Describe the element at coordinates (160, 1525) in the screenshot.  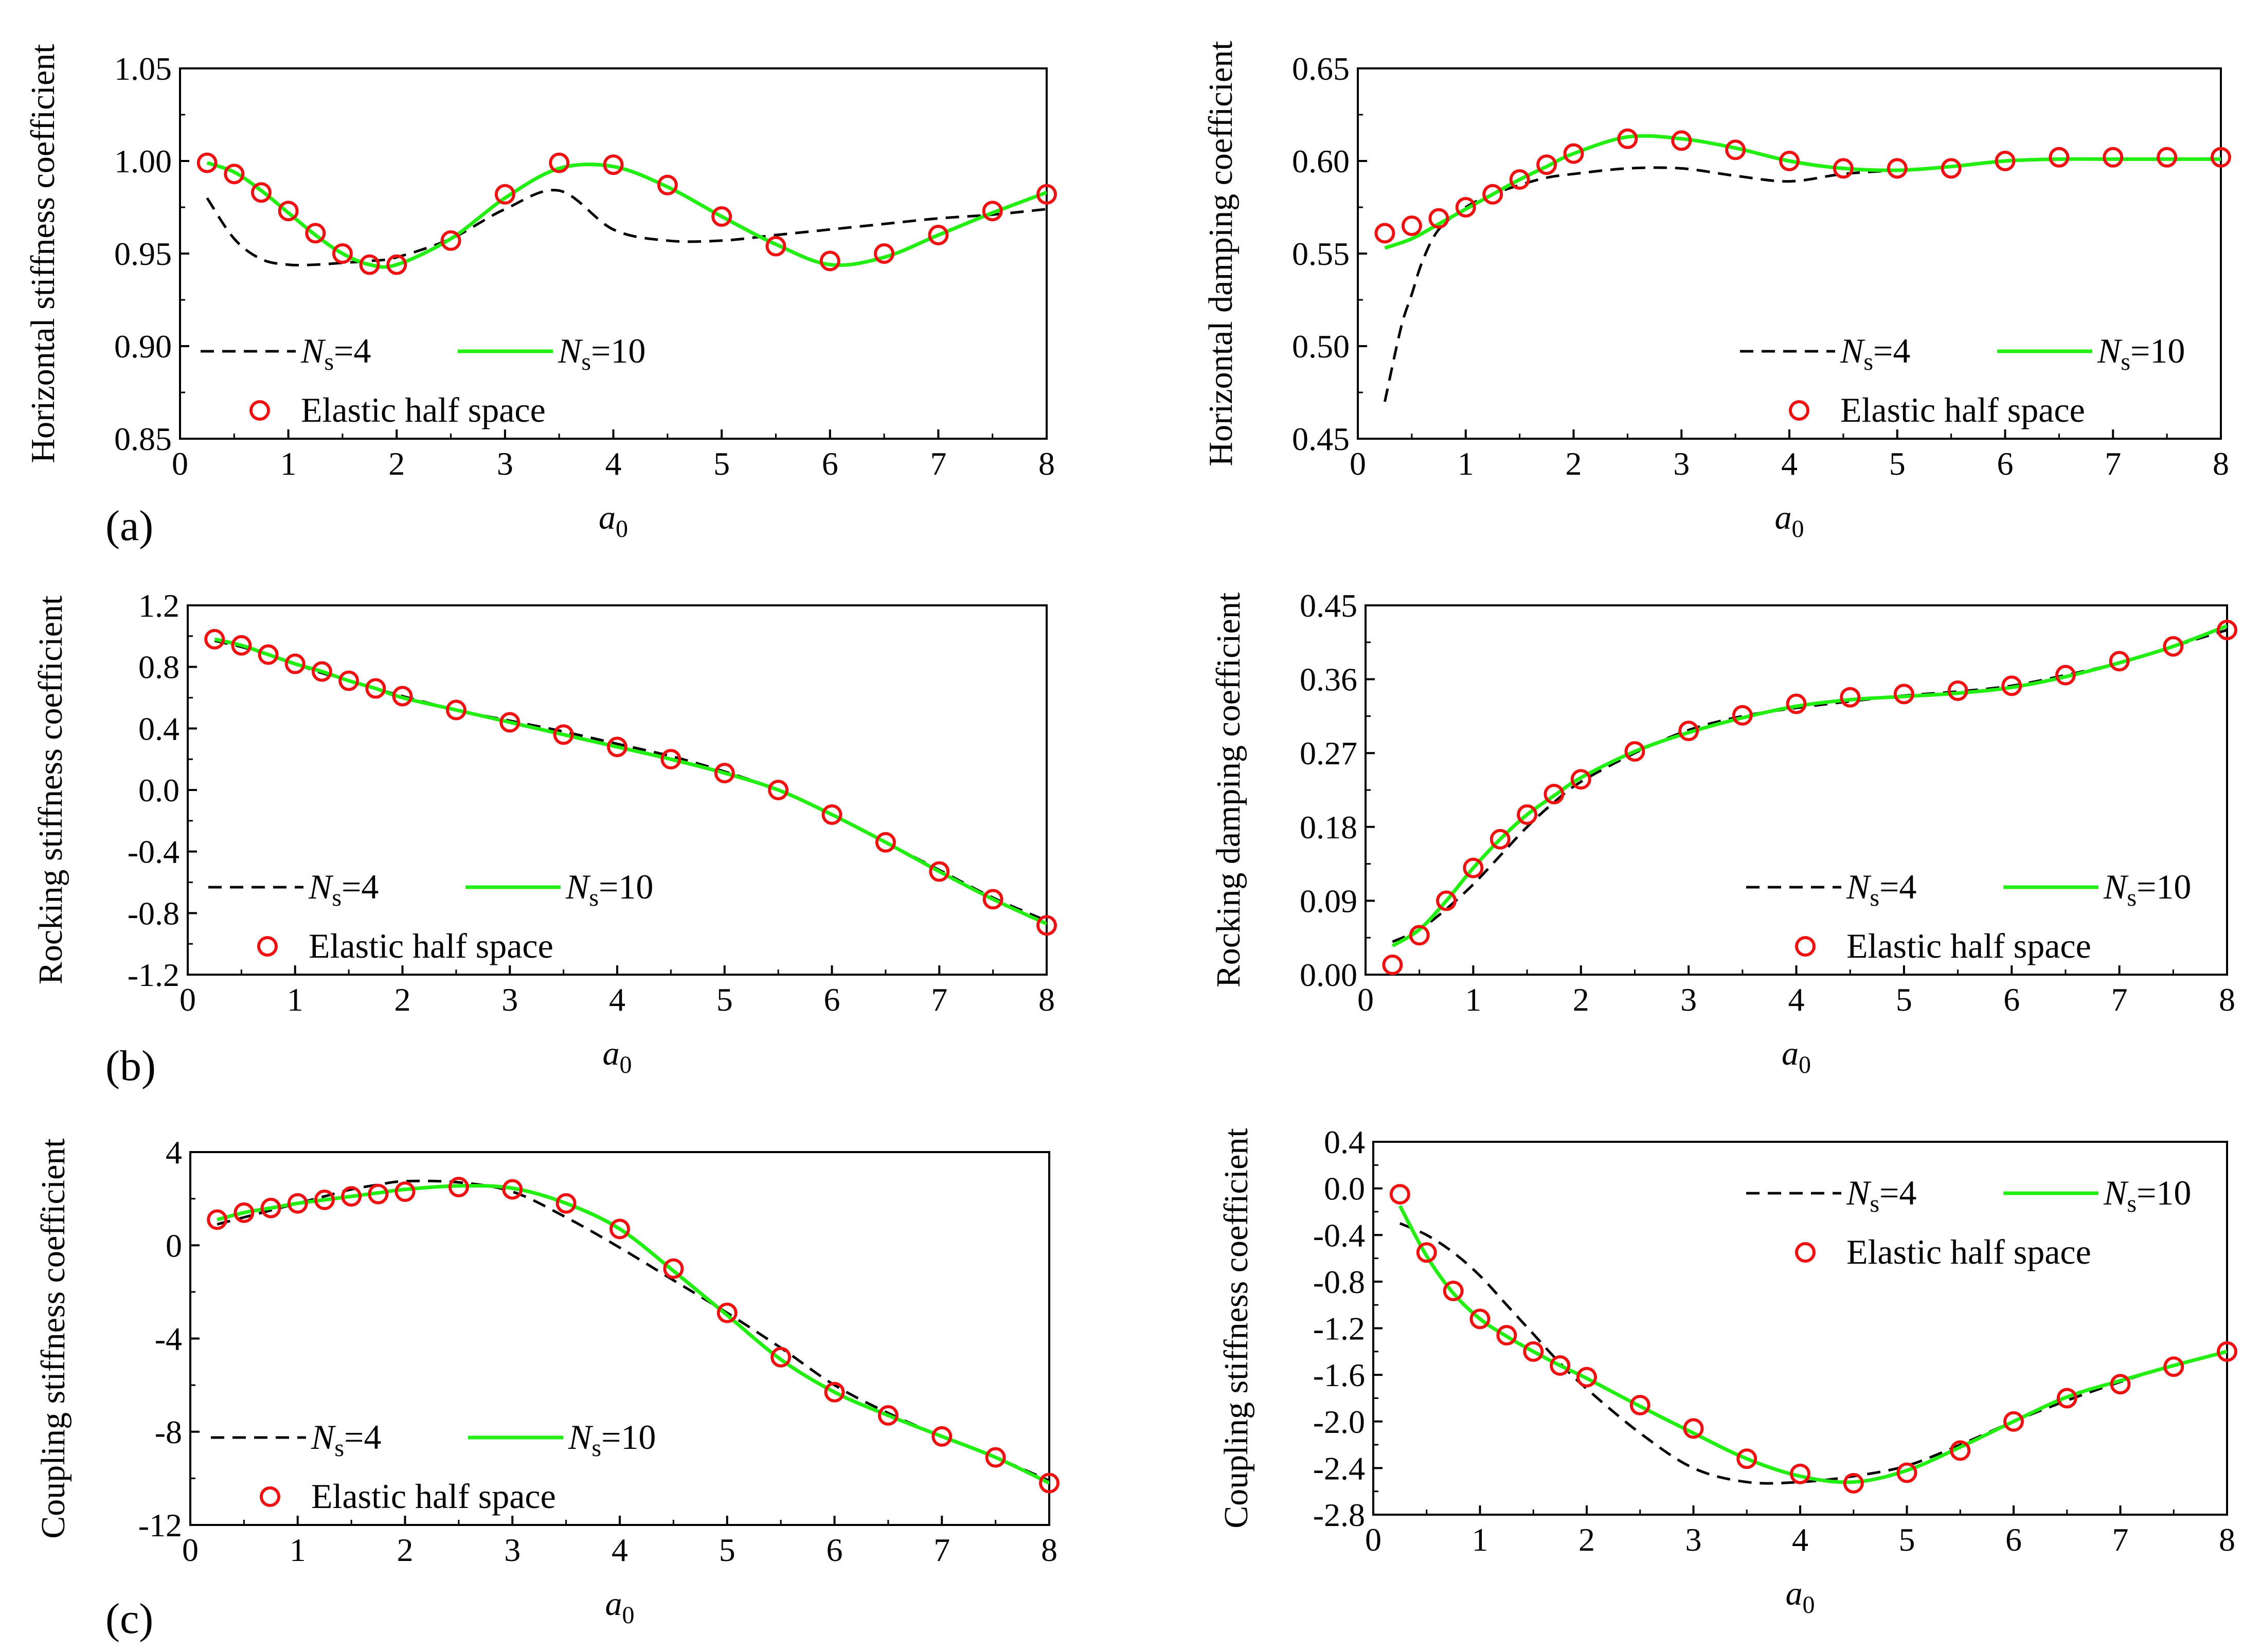
I see `y-tick-label: -12` at that location.